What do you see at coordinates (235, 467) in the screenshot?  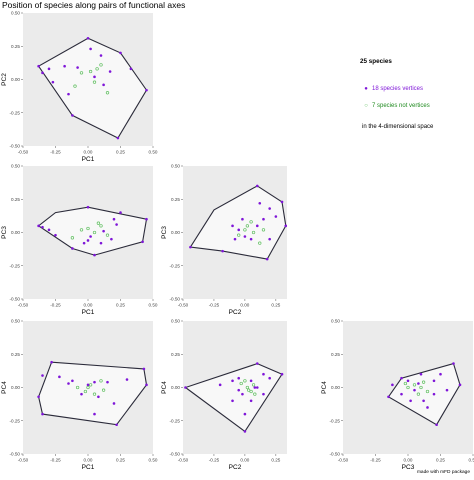 I see `x-axis-label: PC2` at bounding box center [235, 467].